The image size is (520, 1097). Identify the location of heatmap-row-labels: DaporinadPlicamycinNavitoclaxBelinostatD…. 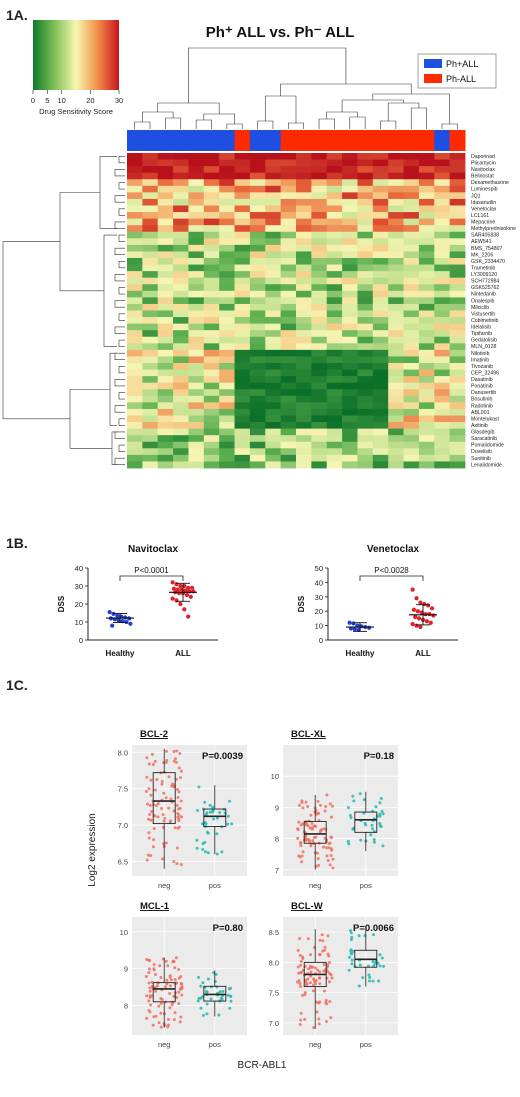
(493, 311).